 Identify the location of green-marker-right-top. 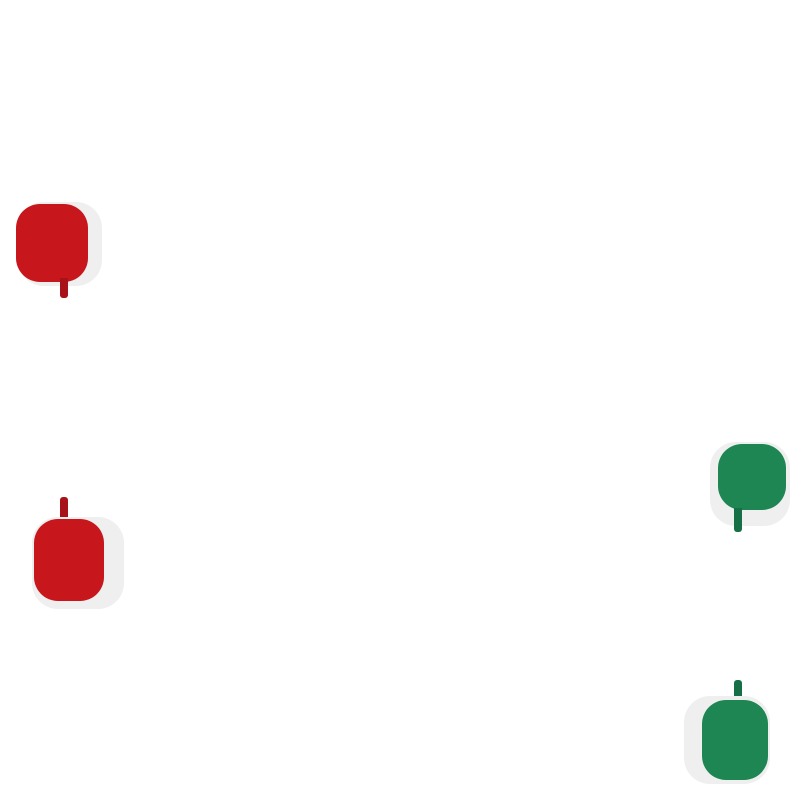
(749, 487).